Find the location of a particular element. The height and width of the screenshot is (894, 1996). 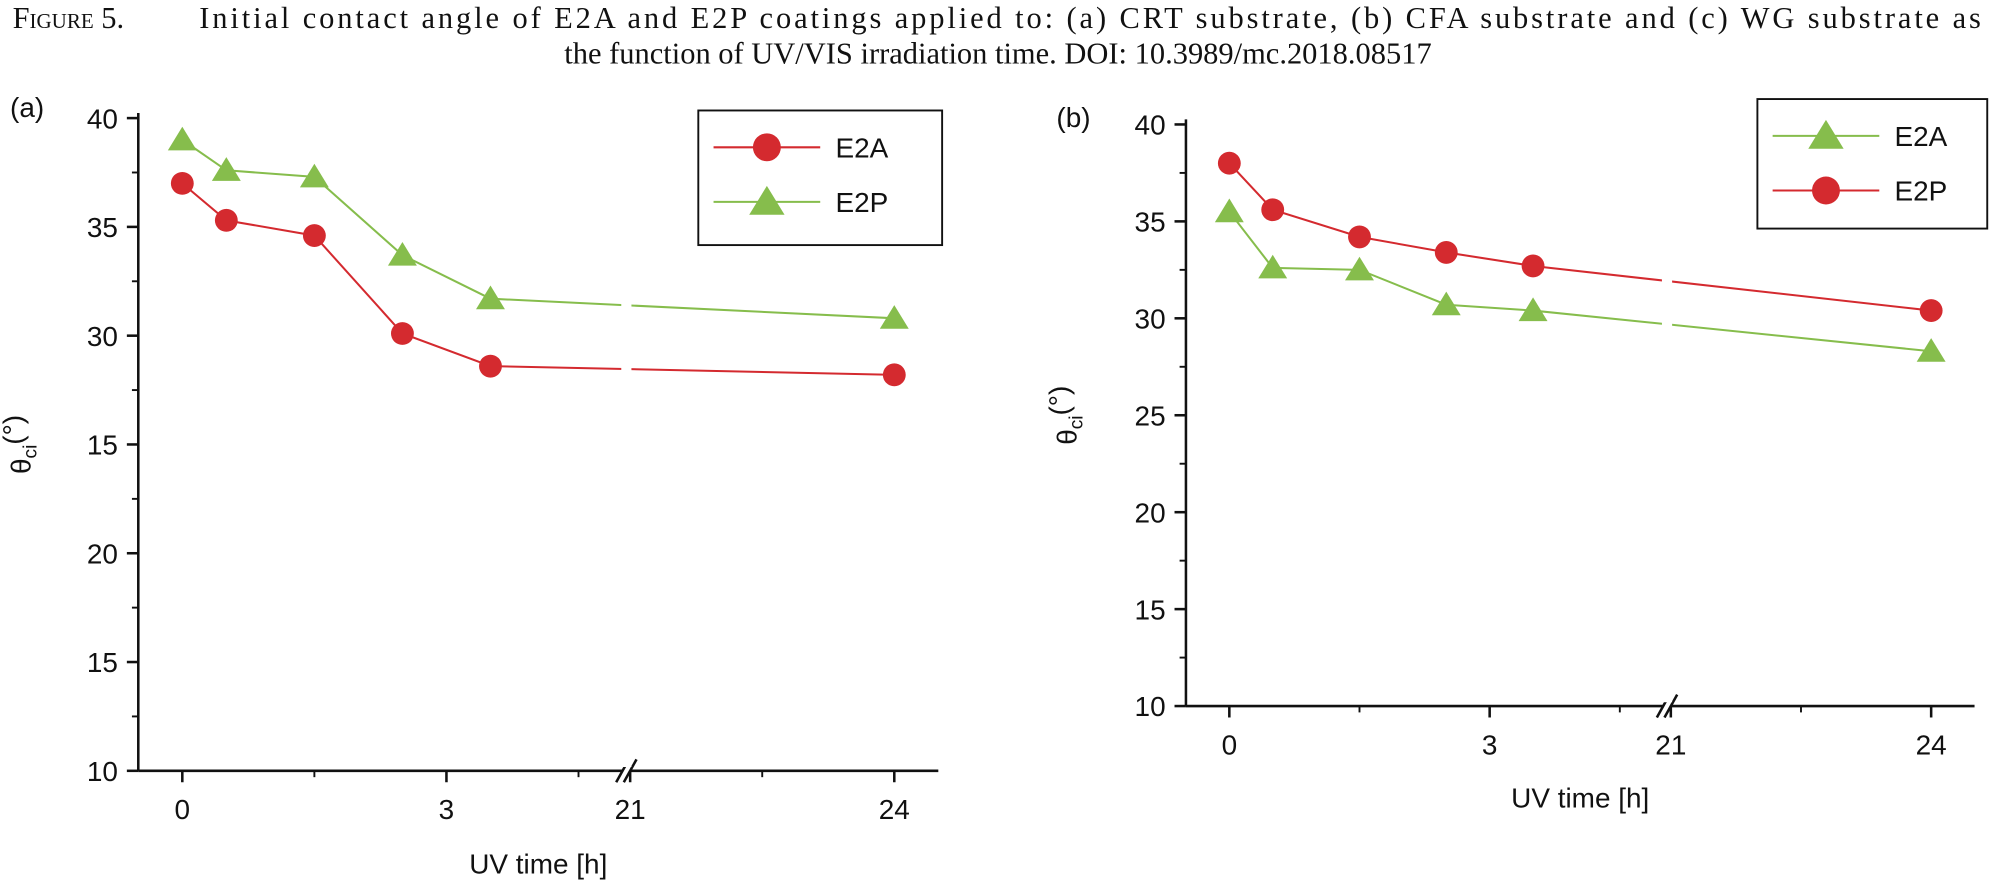

y-tick-label: 25 is located at coordinates (1150, 415).